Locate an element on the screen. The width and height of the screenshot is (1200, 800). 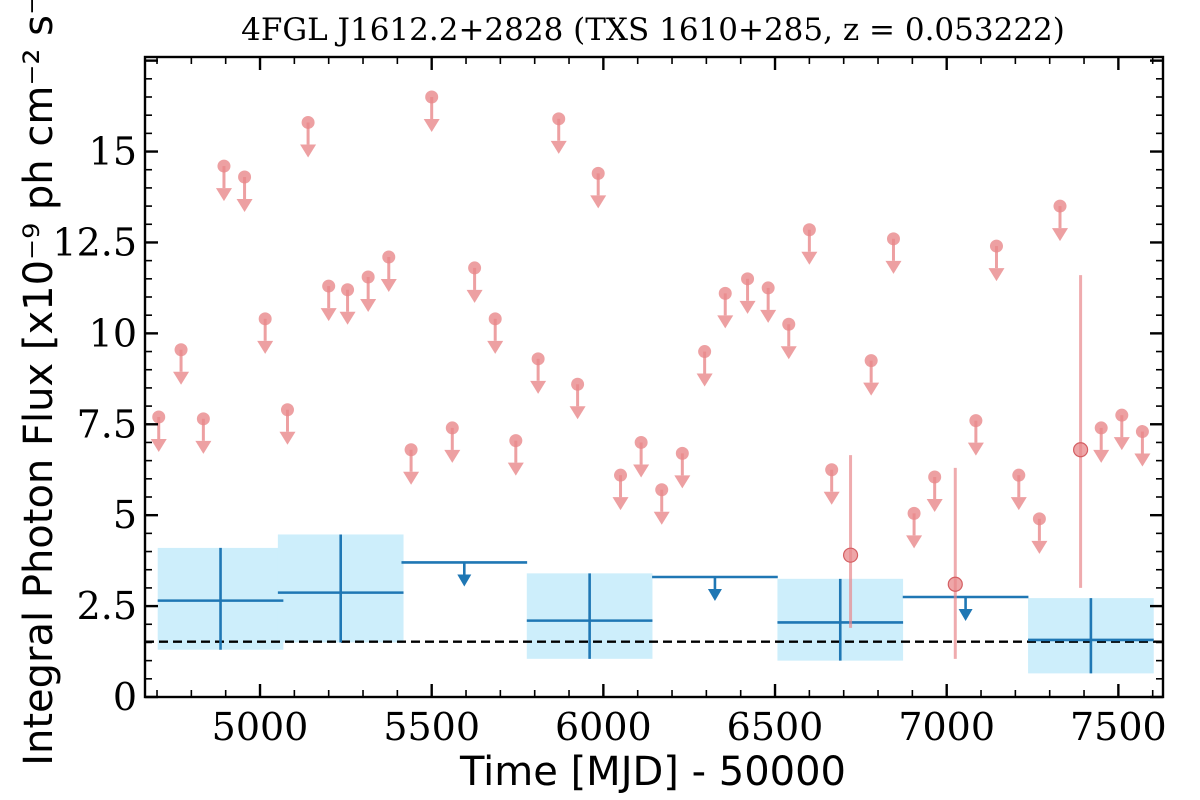
confidence-bands is located at coordinates (655, 604).